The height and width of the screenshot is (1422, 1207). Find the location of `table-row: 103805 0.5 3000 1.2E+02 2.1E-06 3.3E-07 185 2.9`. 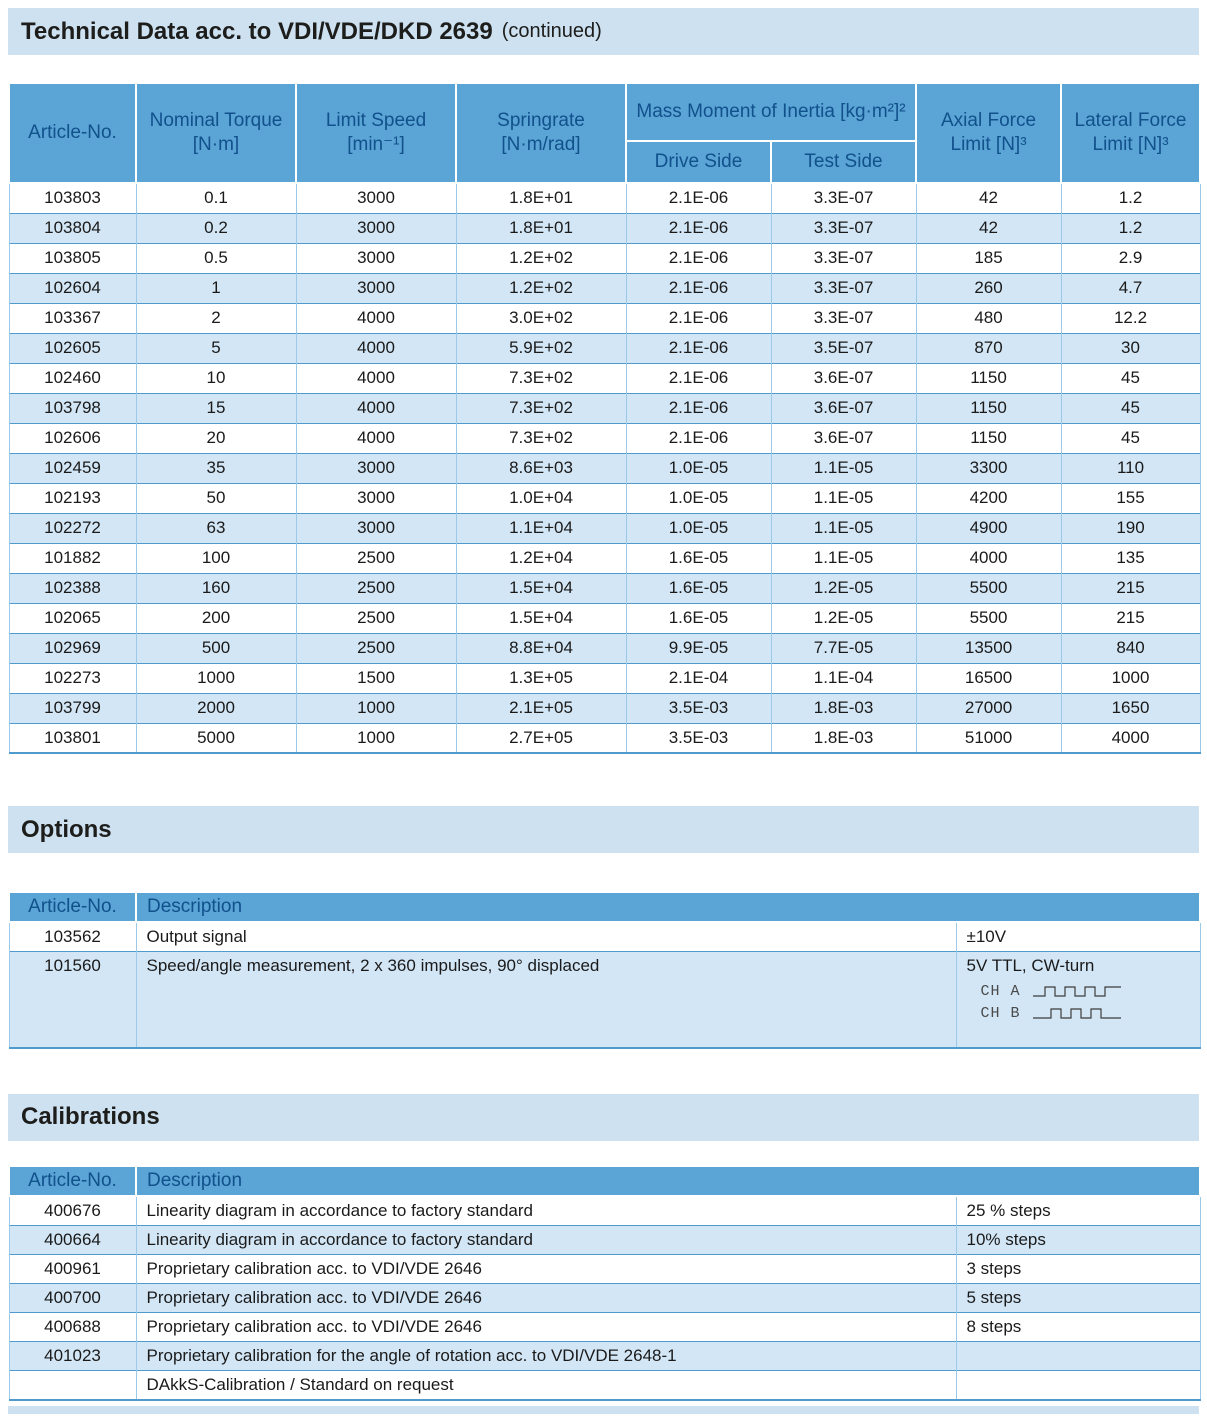

table-row: 103805 0.5 3000 1.2E+02 2.1E-06 3.3E-07 185 2.9 is located at coordinates (604, 257).